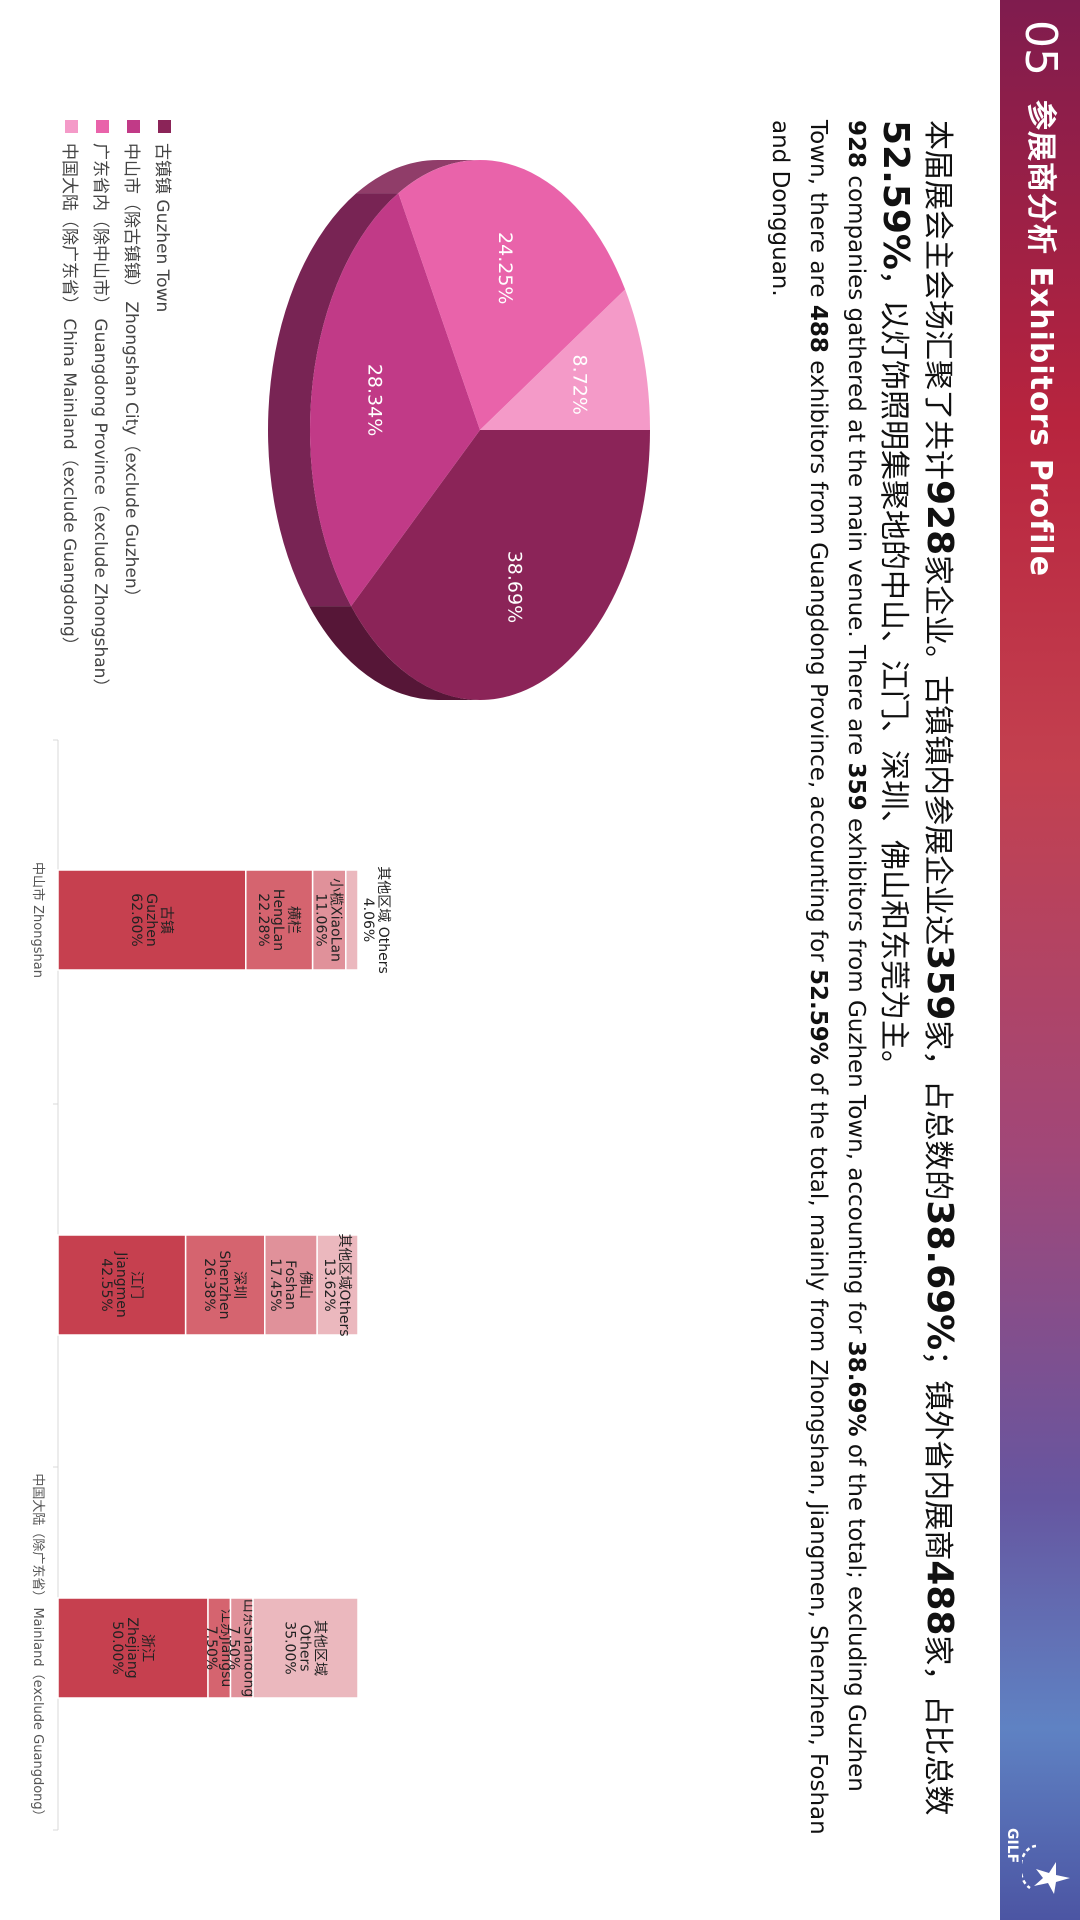  I want to click on bar-segment-label: 深圳, so click(239, 1285).